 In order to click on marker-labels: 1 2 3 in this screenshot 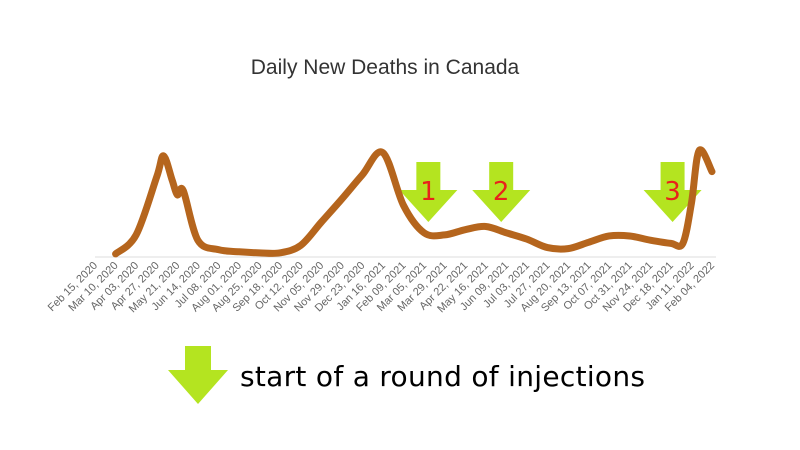, I will do `click(550, 192)`.